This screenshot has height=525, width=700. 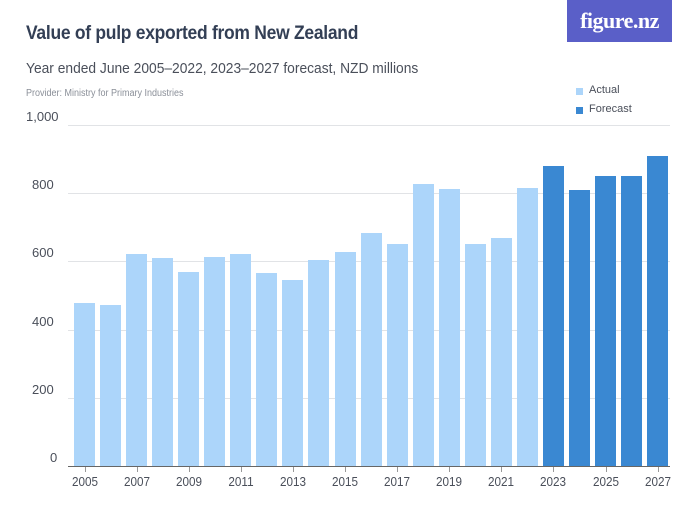 What do you see at coordinates (606, 481) in the screenshot?
I see `x-tick-label: 2025` at bounding box center [606, 481].